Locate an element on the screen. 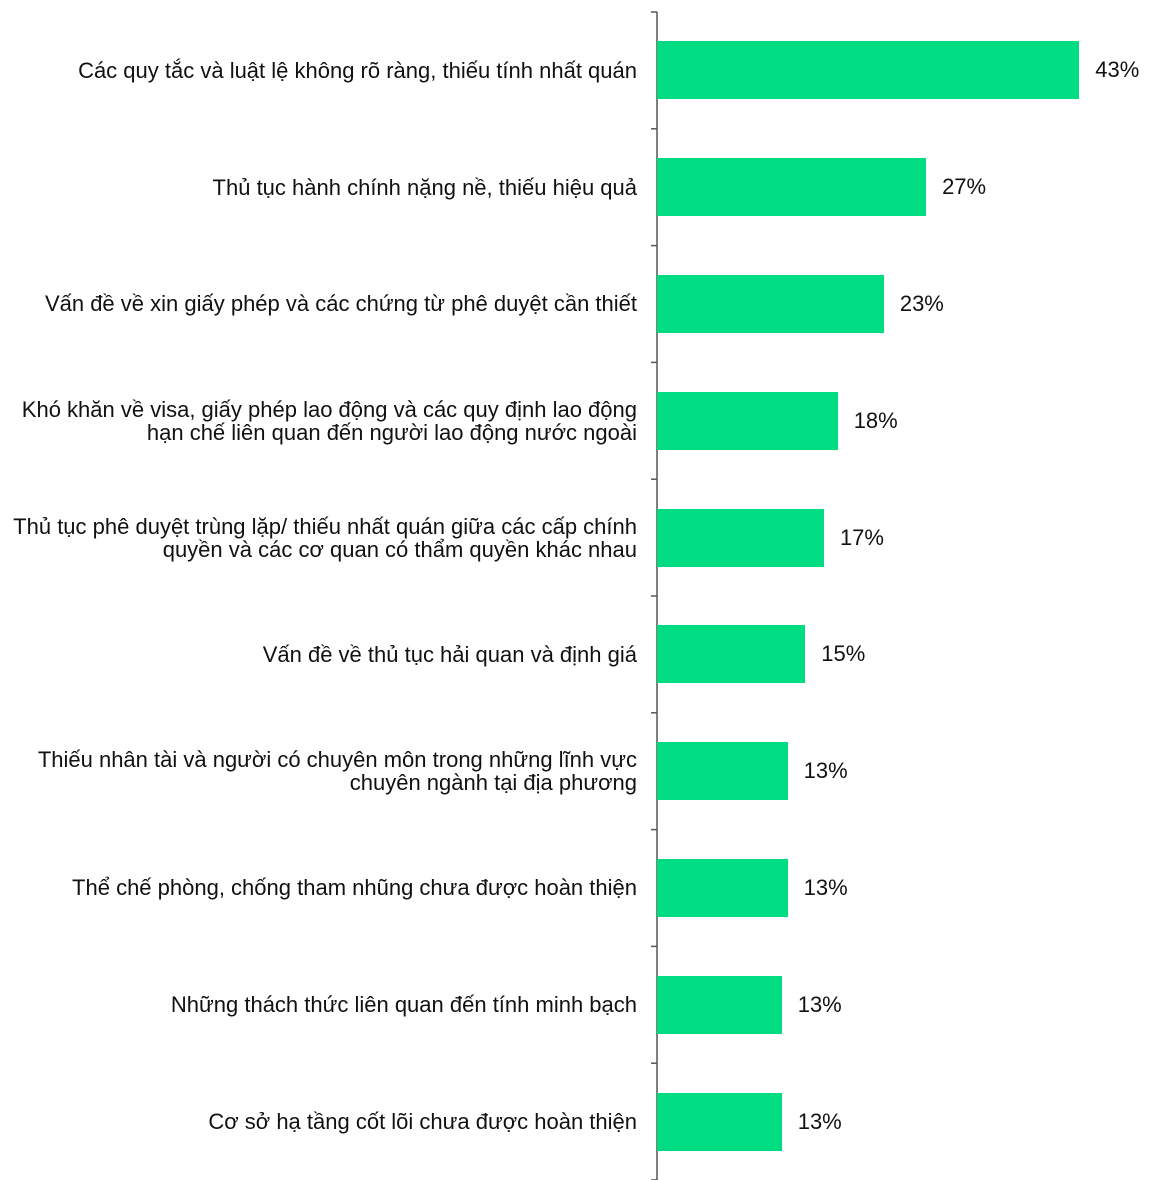 Image resolution: width=1151 pixels, height=1180 pixels. value-label: 17% is located at coordinates (861, 537).